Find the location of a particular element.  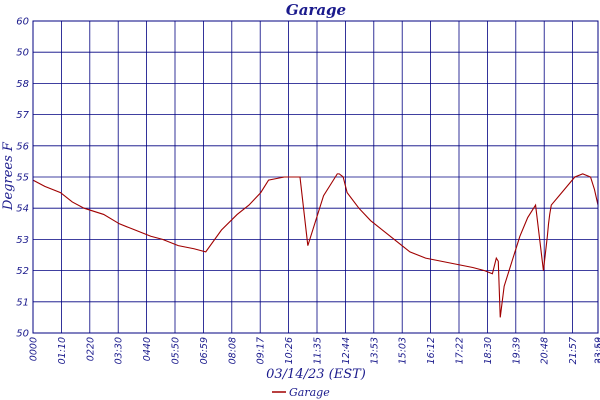

y-axis-label: Degrees F is located at coordinates (8, 176).